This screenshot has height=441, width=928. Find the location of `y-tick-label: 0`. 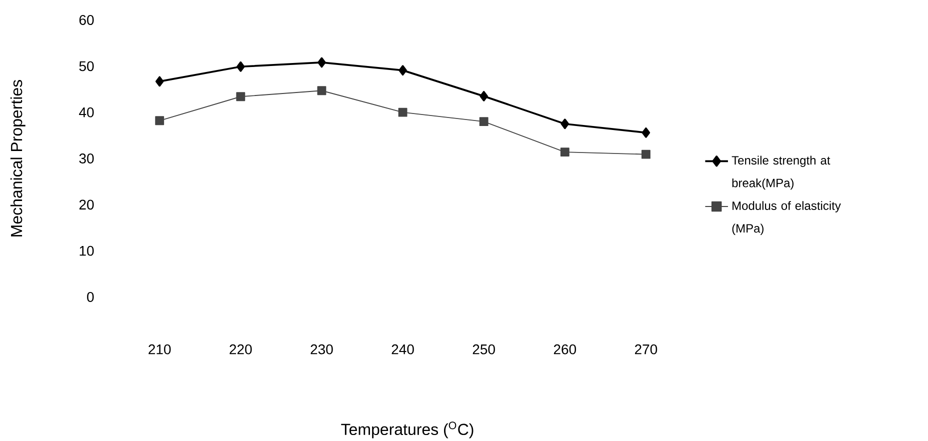

y-tick-label: 0 is located at coordinates (90, 297).